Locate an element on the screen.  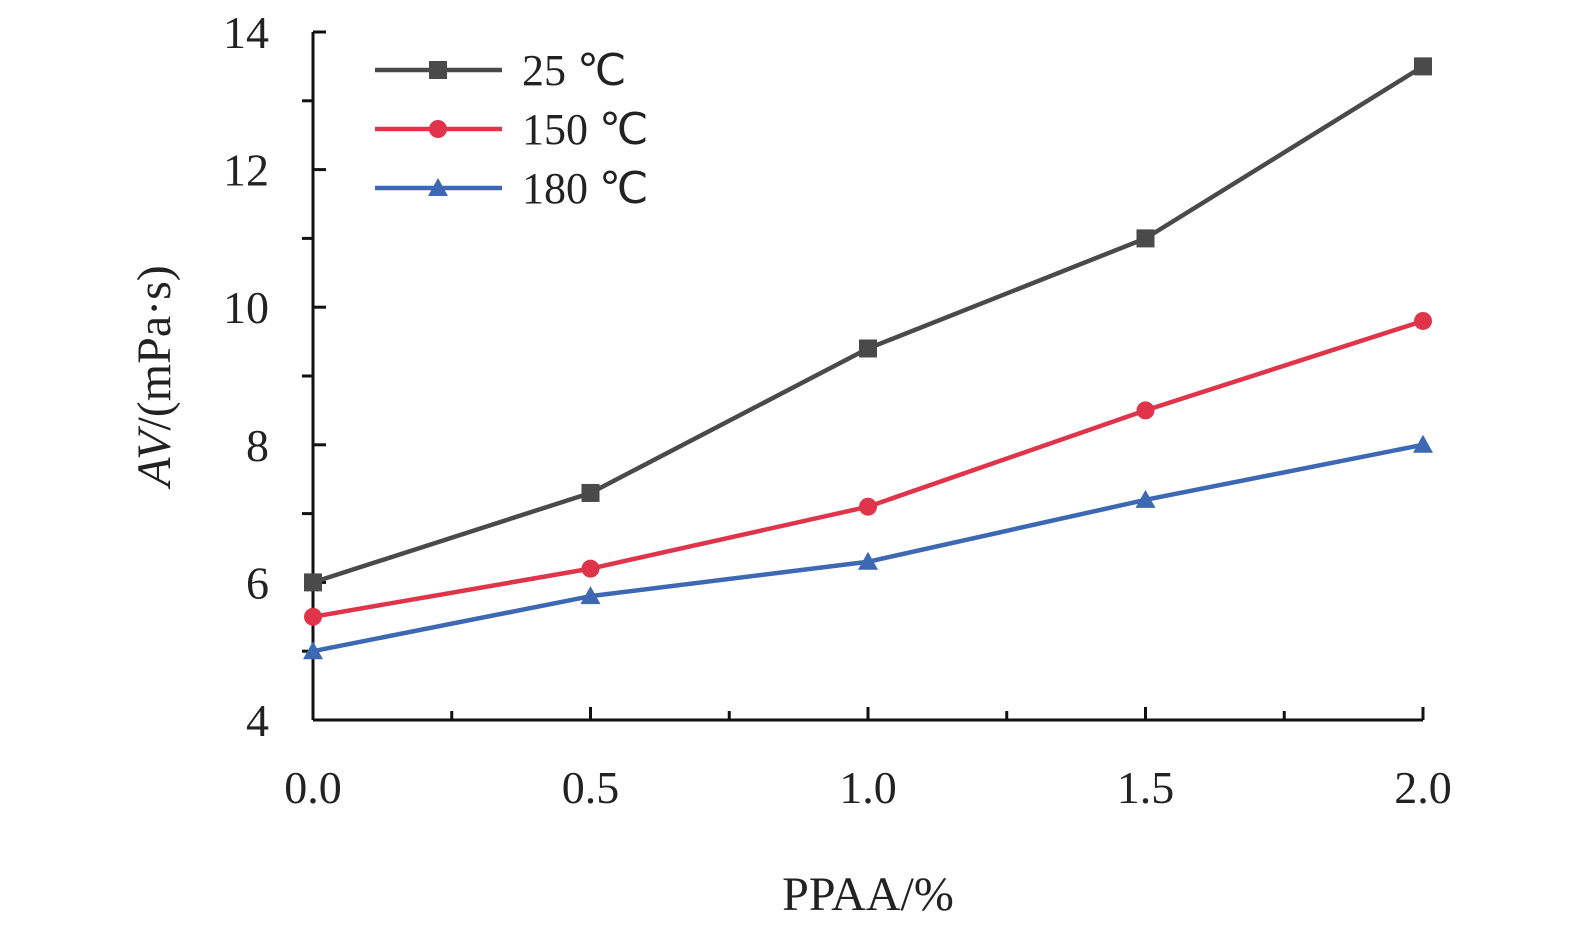
y-axis-title: AV/(mPa·s) is located at coordinates (154, 377).